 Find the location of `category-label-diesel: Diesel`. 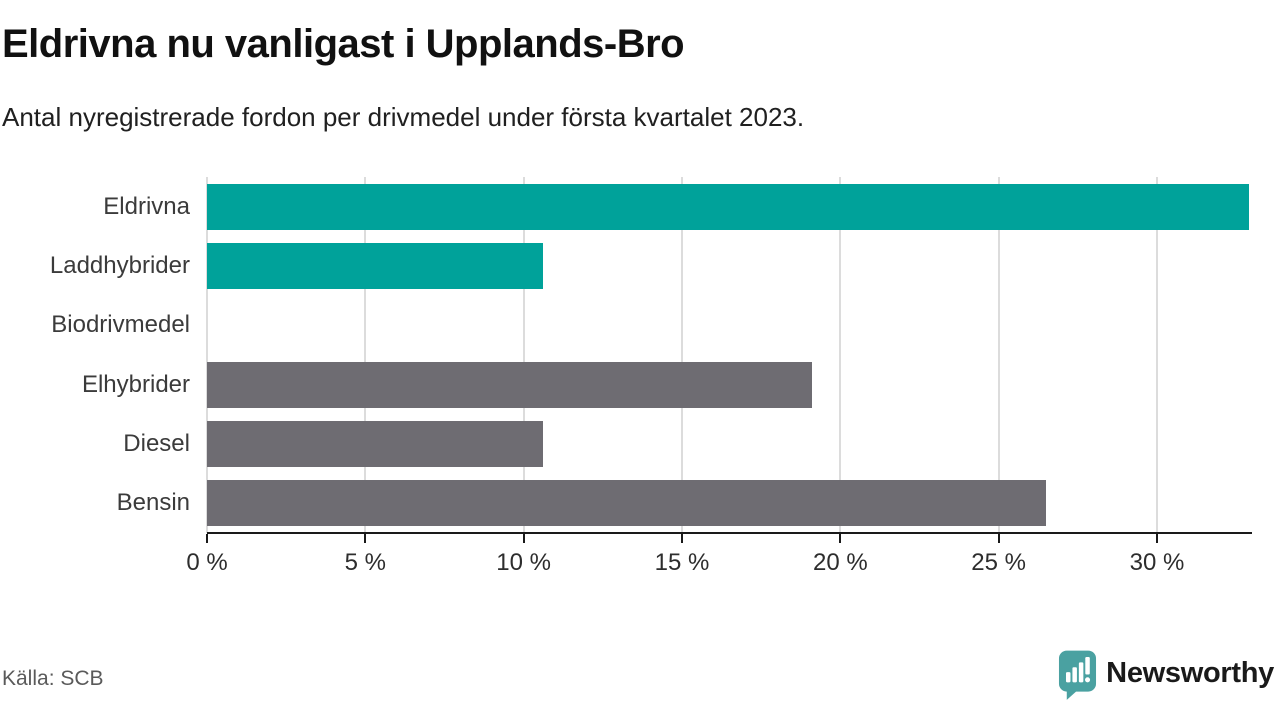

category-label-diesel: Diesel is located at coordinates (156, 443).